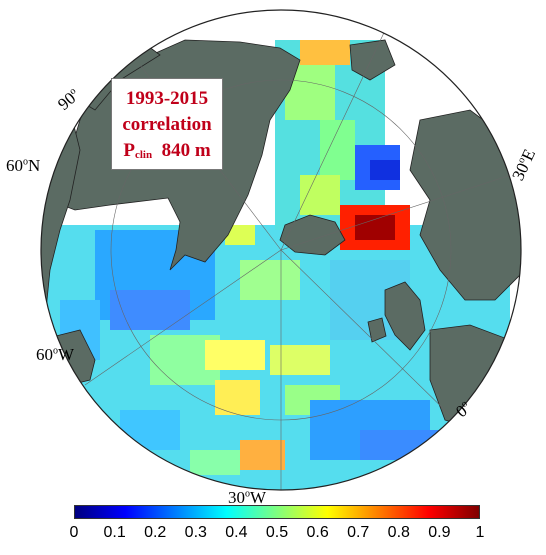 The width and height of the screenshot is (546, 555). Describe the element at coordinates (14, 165) in the screenshot. I see `label-60n-deg: 60` at that location.